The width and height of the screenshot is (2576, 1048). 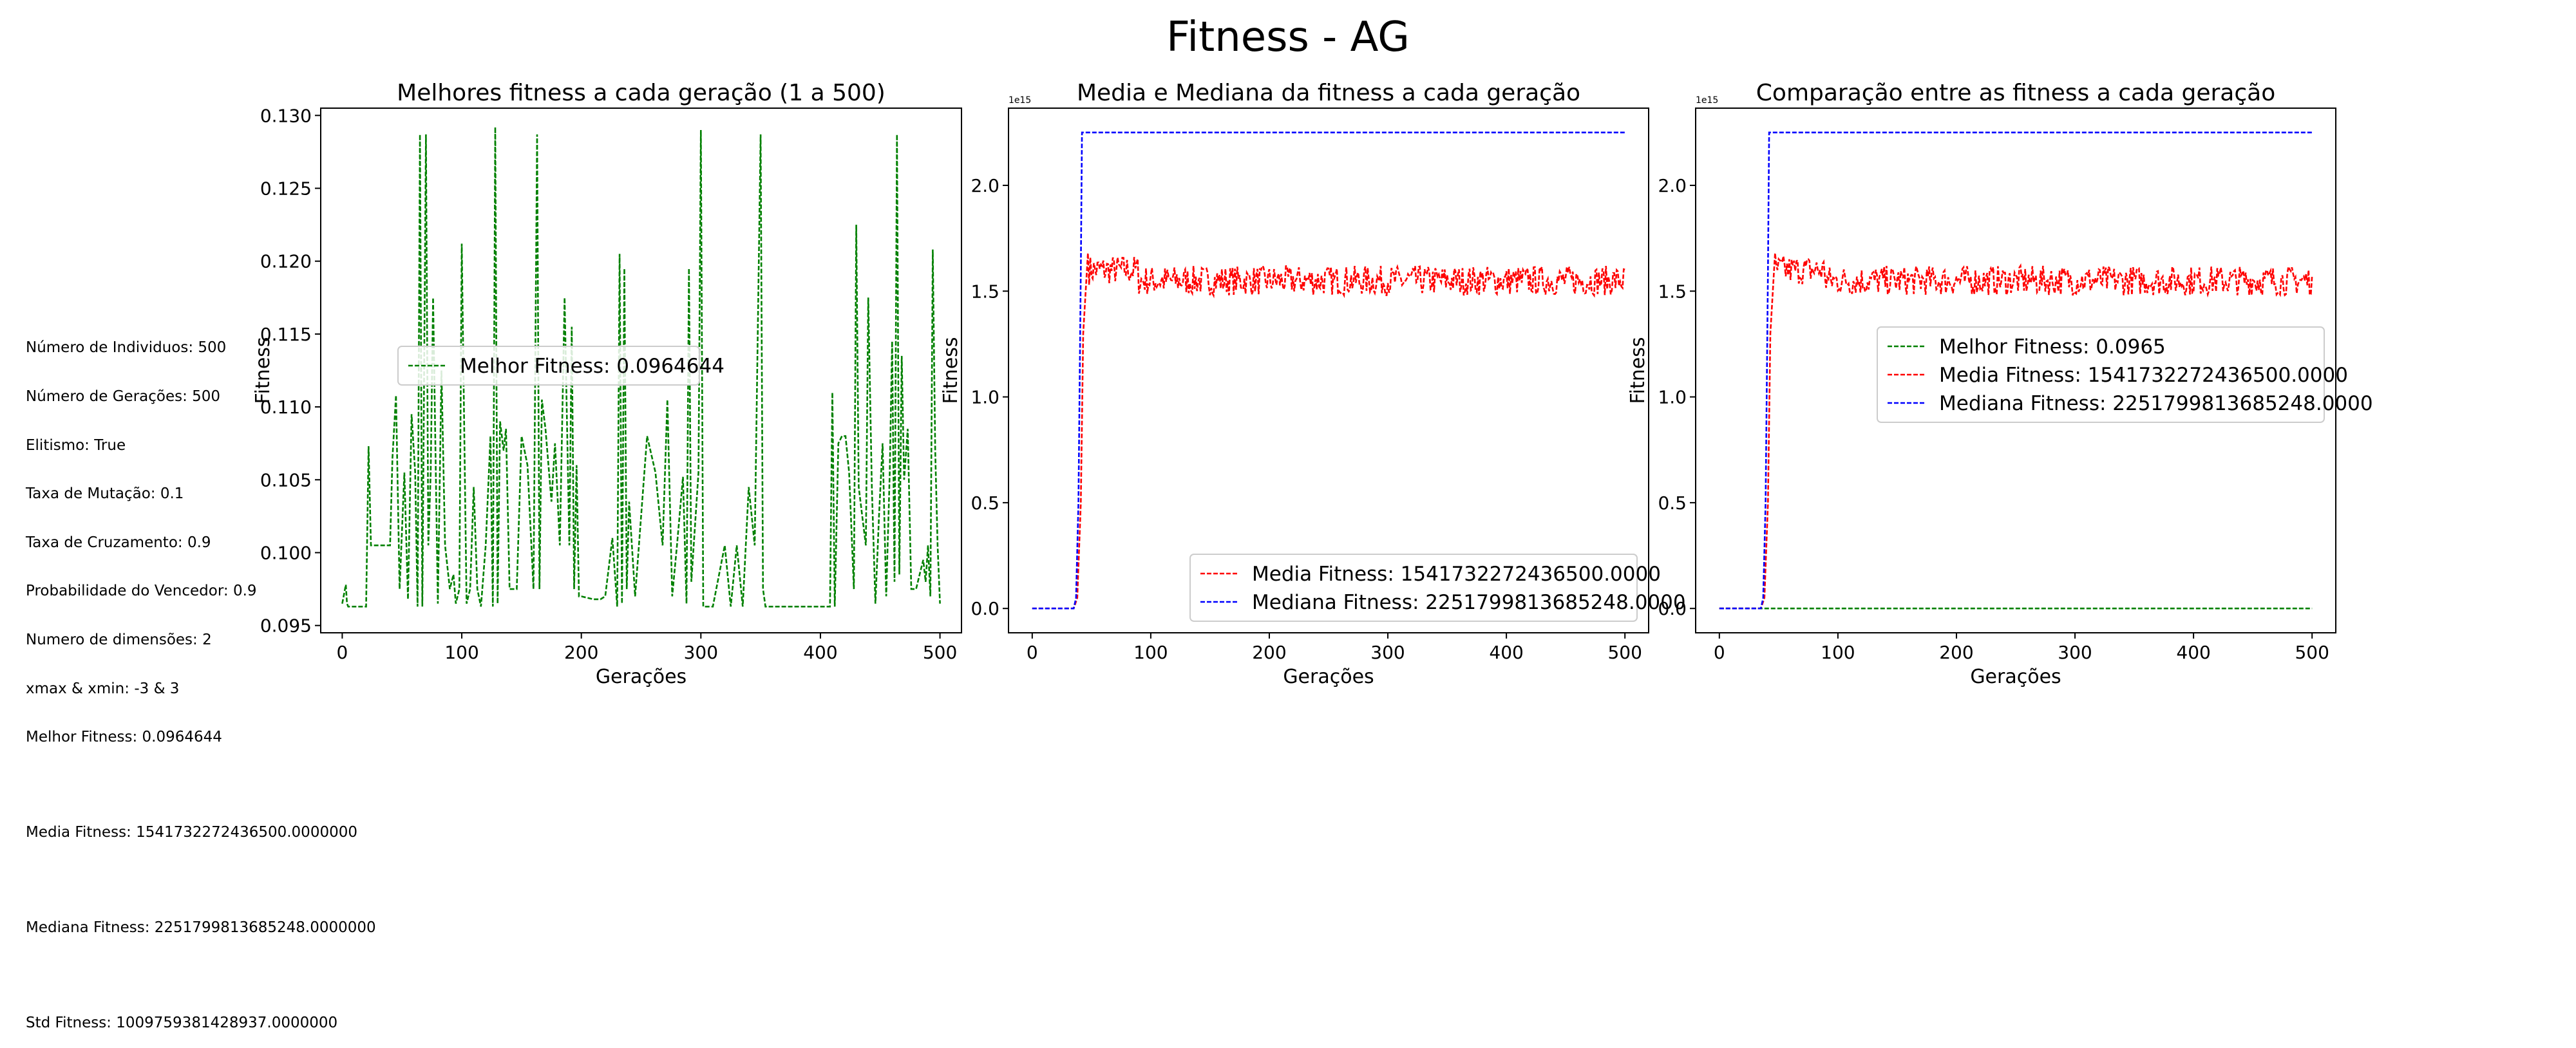 I want to click on y-tick-label: 0.115, so click(x=286, y=334).